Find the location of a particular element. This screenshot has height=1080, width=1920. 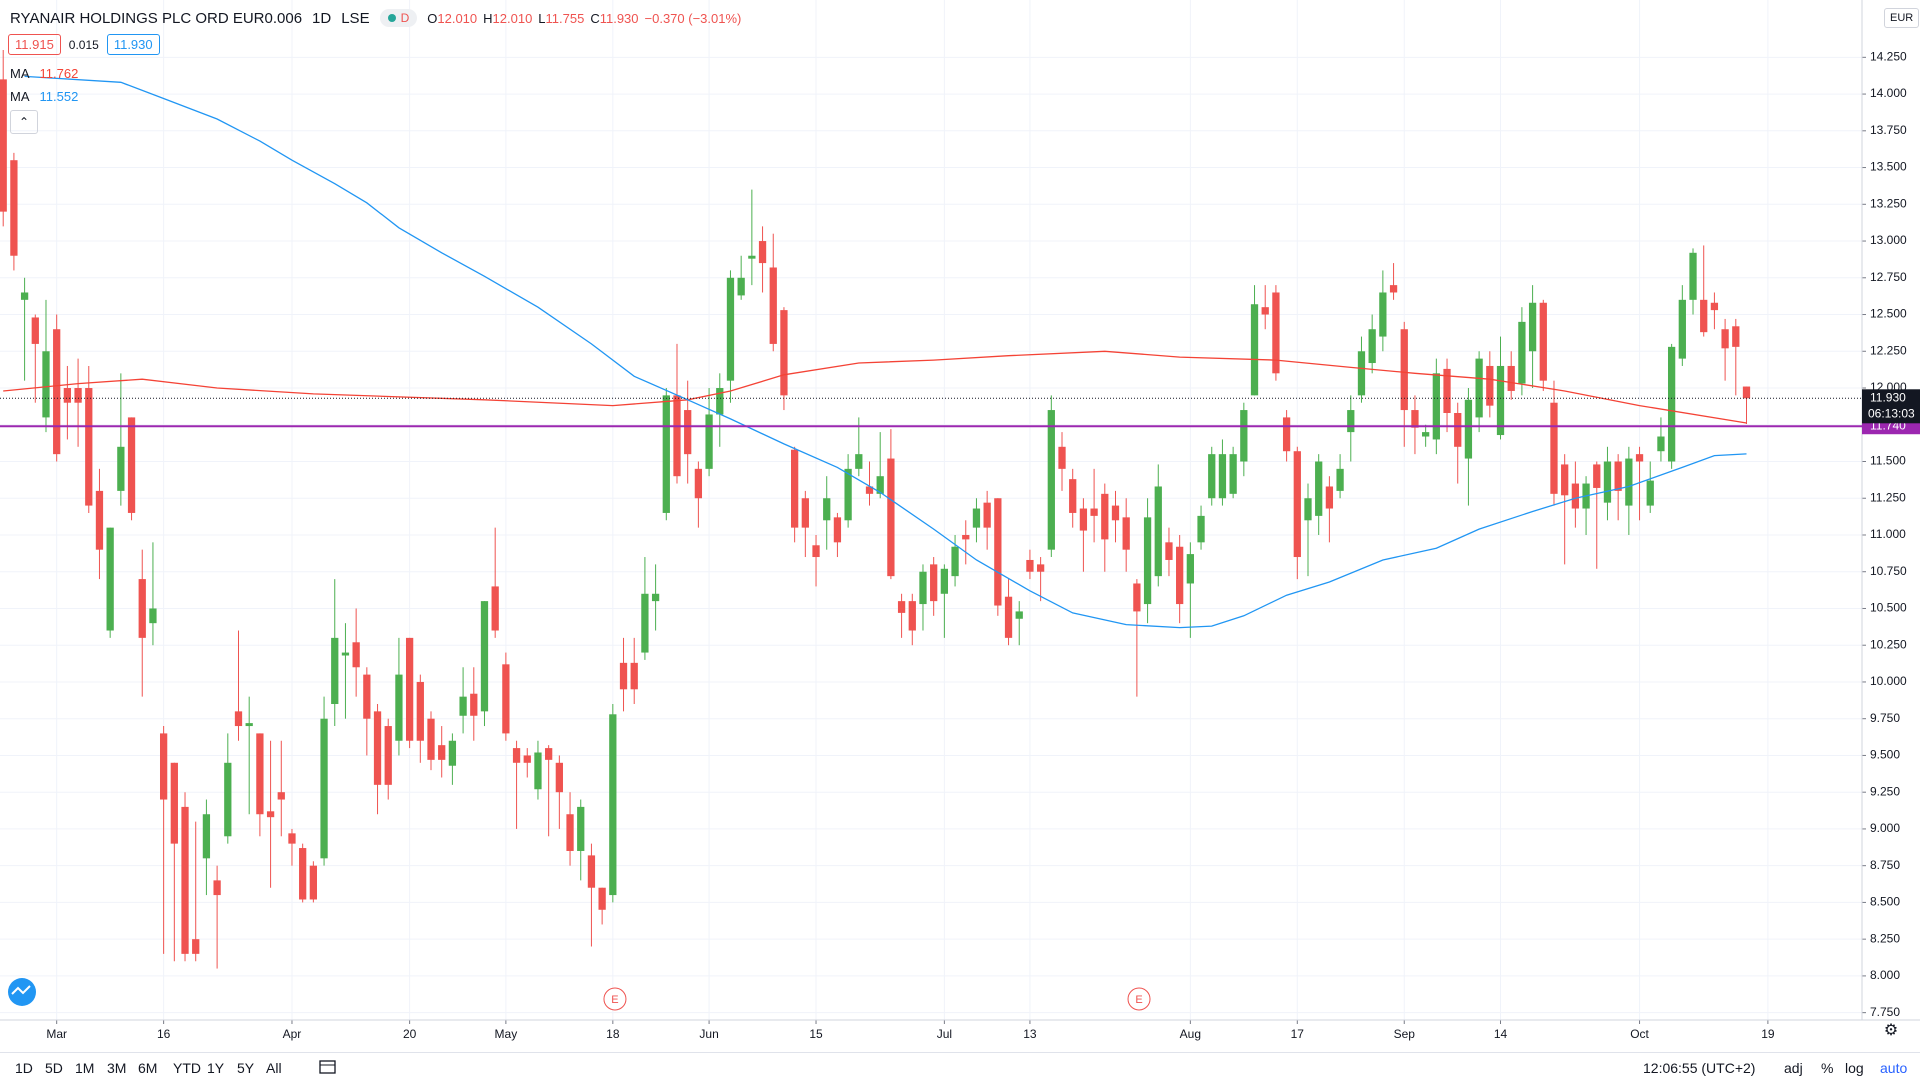

ohlc-value: 12.010 is located at coordinates (512, 18).